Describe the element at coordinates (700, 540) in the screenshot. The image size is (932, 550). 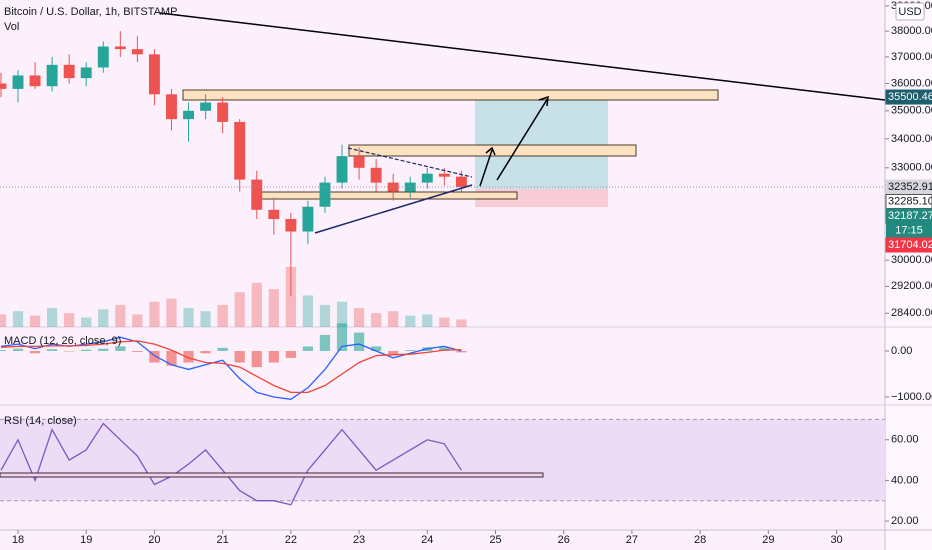
I see `x-tick-label: 28` at that location.